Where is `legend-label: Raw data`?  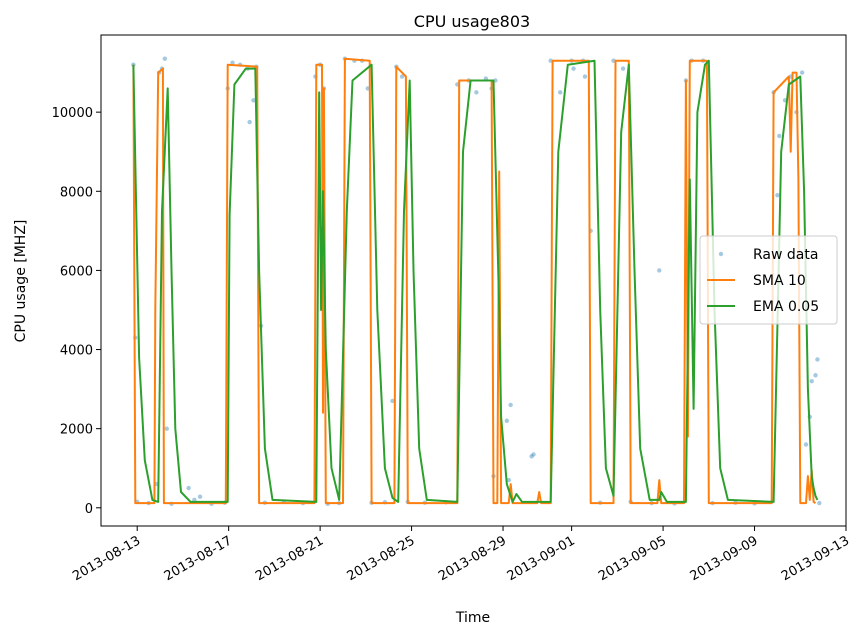
legend-label: Raw data is located at coordinates (785, 255).